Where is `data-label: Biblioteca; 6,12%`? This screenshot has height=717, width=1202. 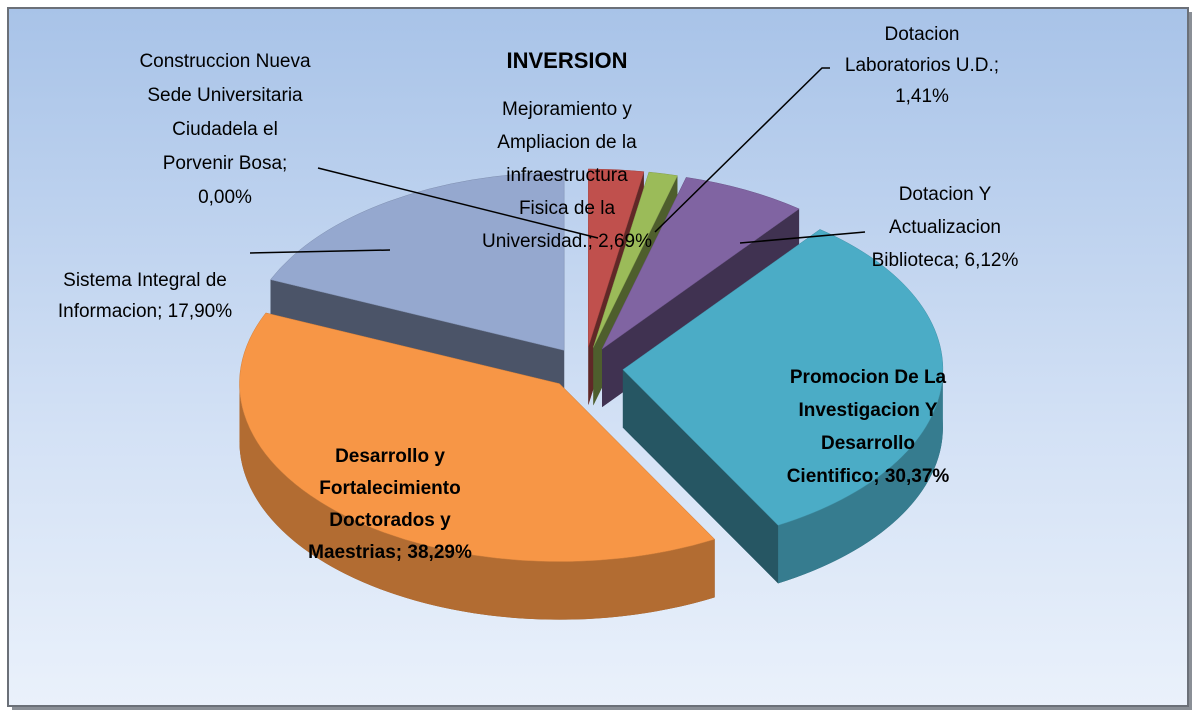
data-label: Biblioteca; 6,12% is located at coordinates (945, 260).